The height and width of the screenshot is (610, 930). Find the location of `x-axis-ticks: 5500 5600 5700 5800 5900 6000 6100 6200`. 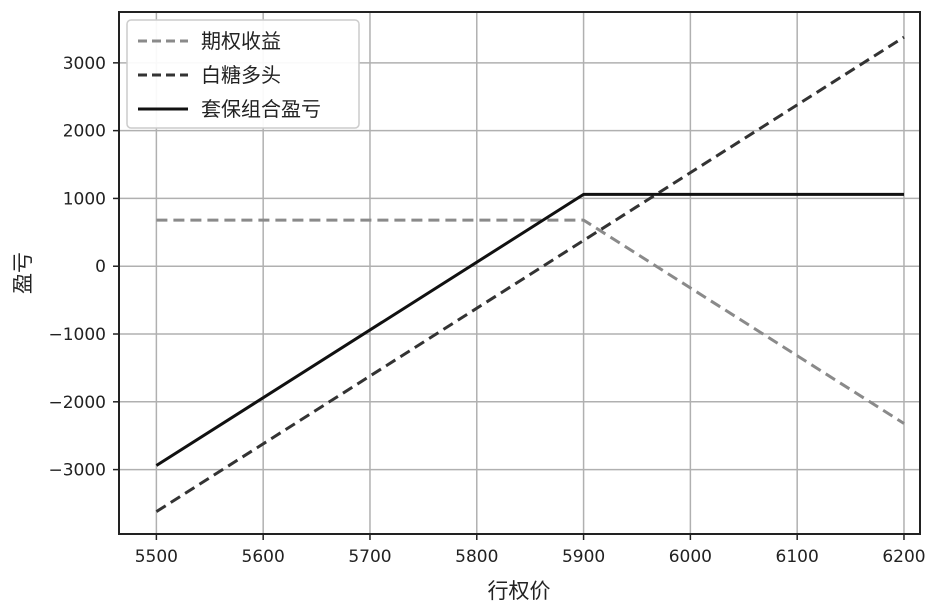

x-axis-ticks: 5500 5600 5700 5800 5900 6000 6100 6200 is located at coordinates (530, 550).